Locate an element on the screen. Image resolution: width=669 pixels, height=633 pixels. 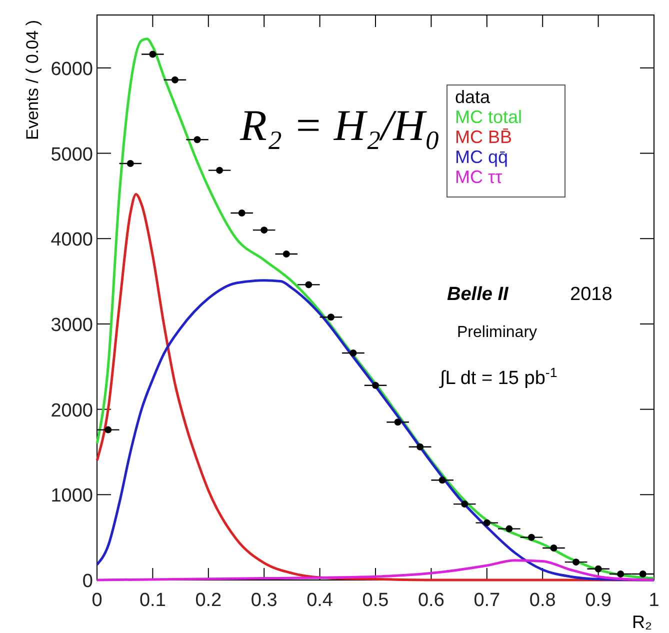
x-tick-label: 0.4 is located at coordinates (320, 600).